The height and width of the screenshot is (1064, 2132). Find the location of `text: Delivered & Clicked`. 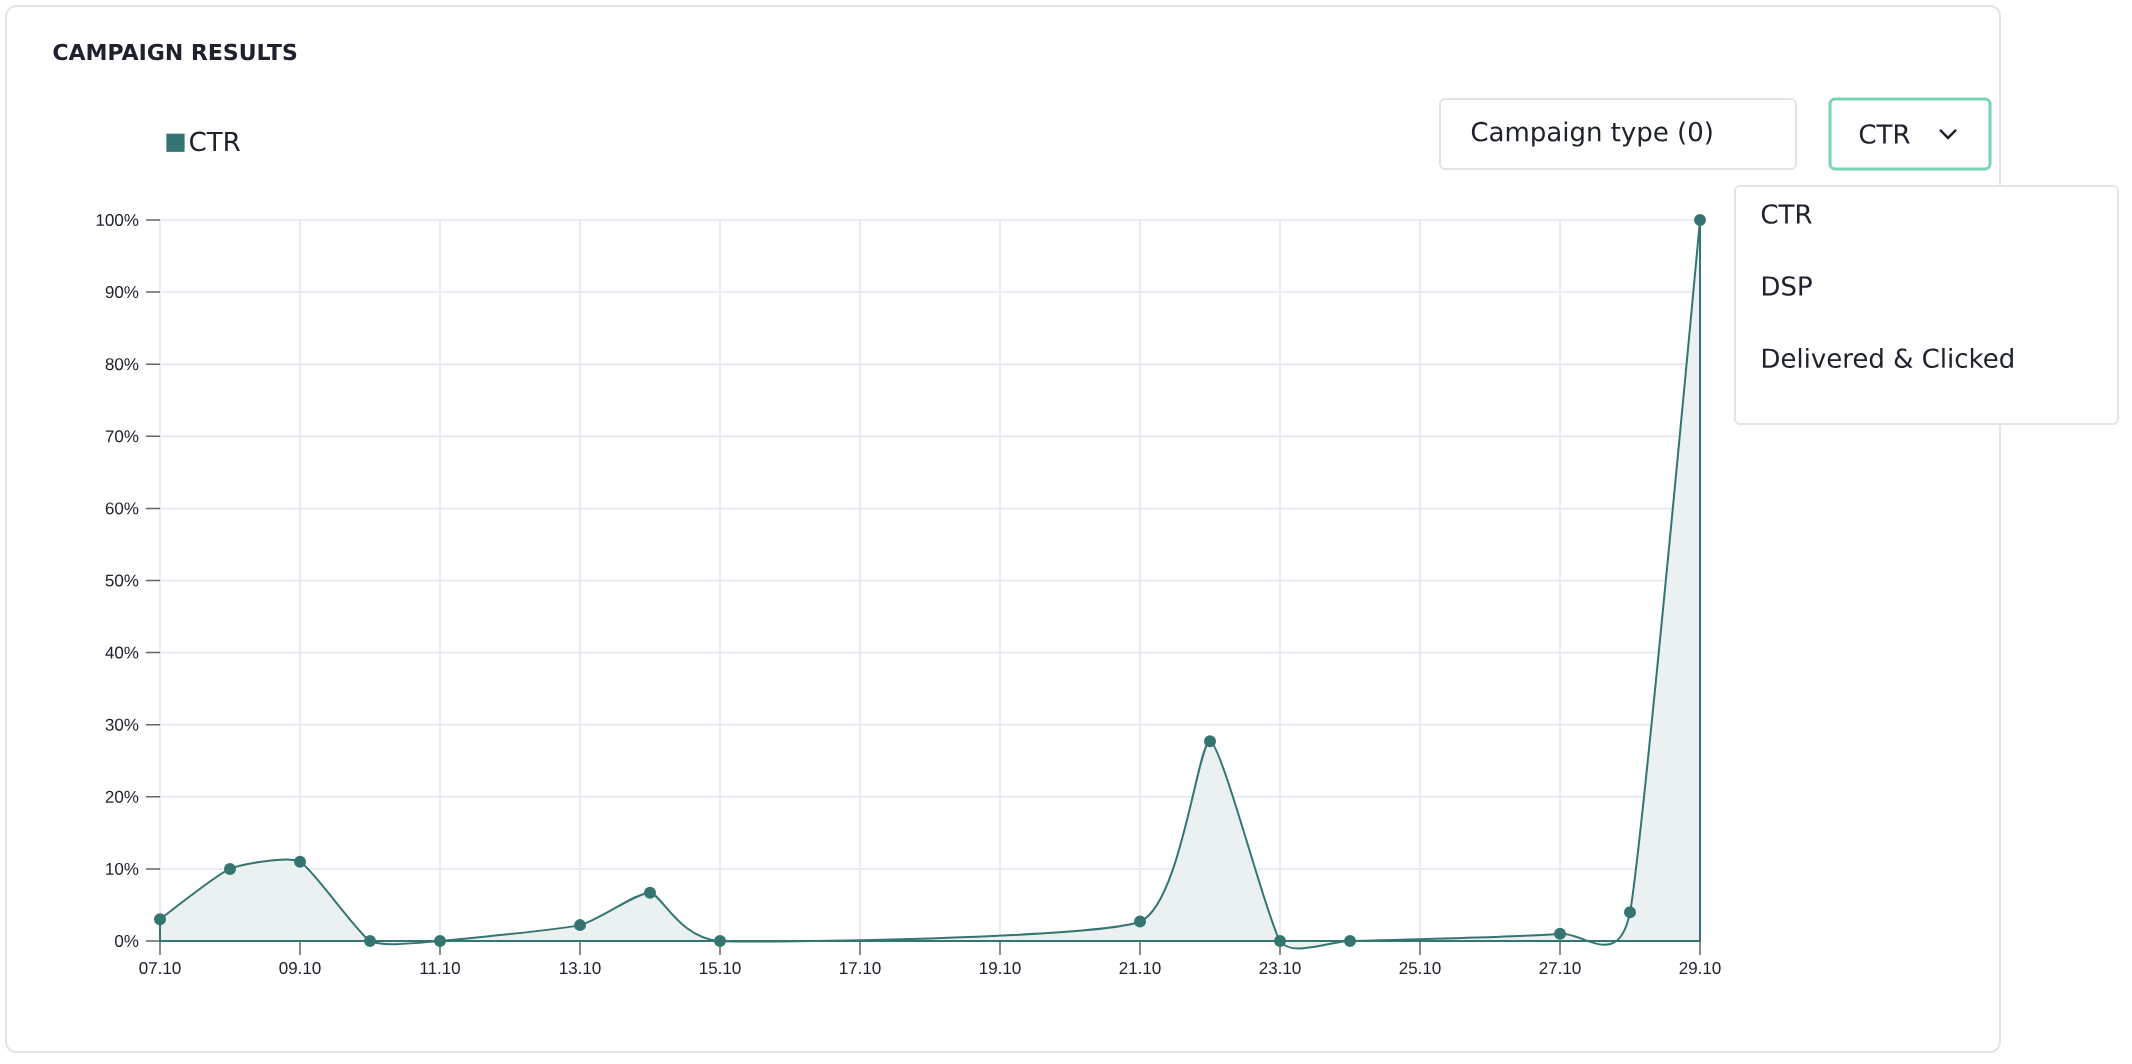

text: Delivered & Clicked is located at coordinates (1887, 358).